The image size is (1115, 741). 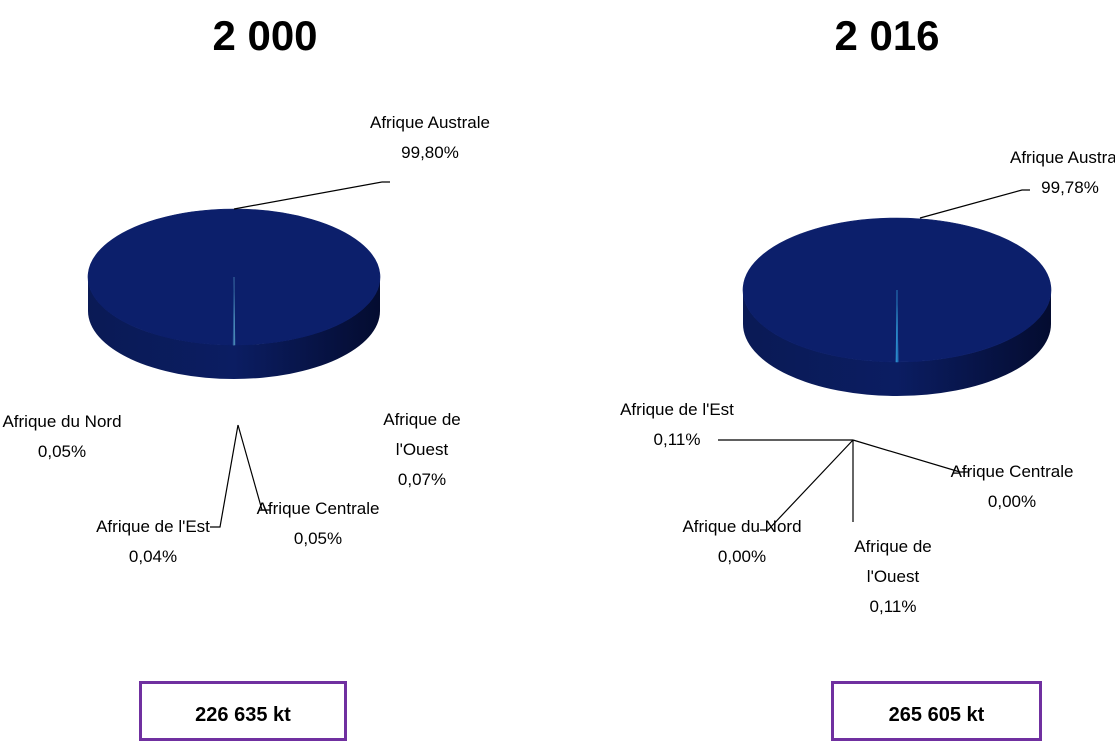 What do you see at coordinates (1060, 188) in the screenshot?
I see `slice-value: 99,78%` at bounding box center [1060, 188].